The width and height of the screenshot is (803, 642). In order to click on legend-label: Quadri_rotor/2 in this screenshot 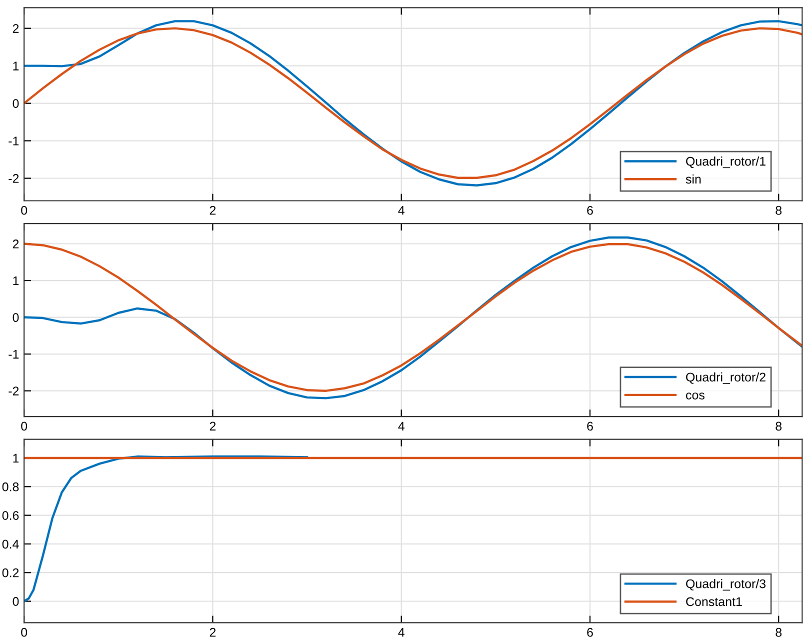, I will do `click(726, 378)`.